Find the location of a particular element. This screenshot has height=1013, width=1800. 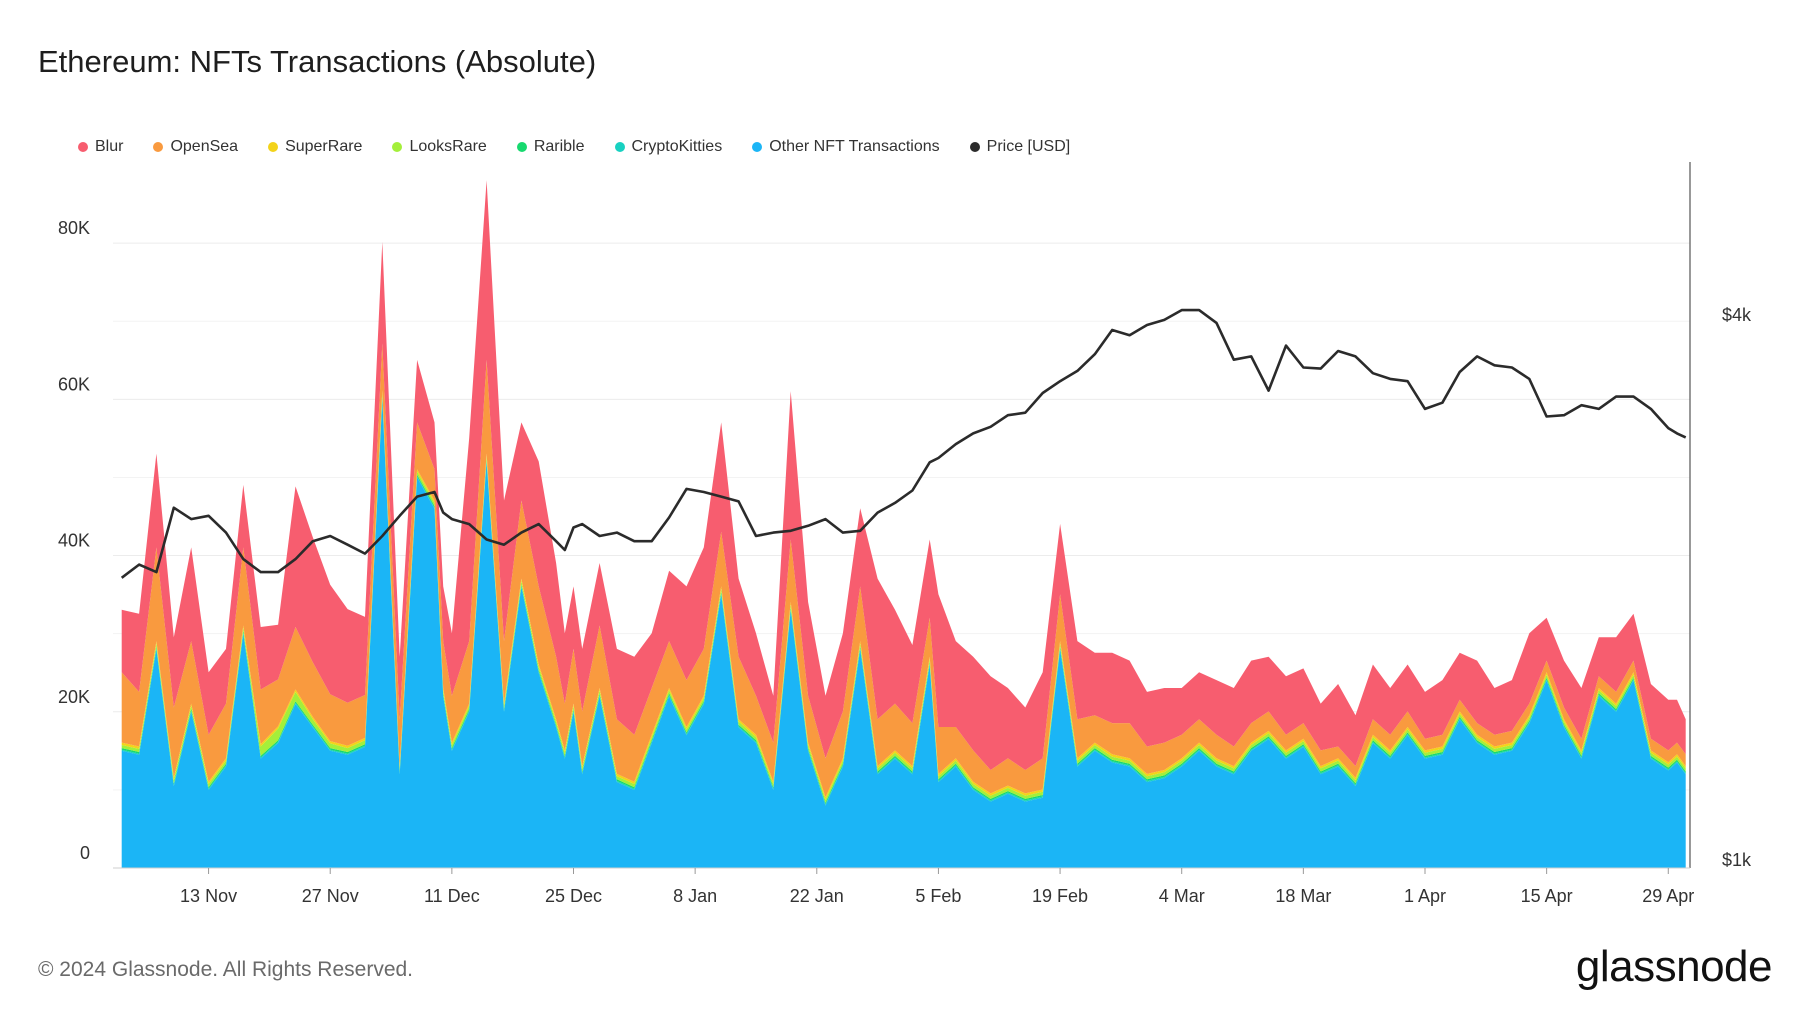

glassnode-logo: glassnode is located at coordinates (1674, 966).